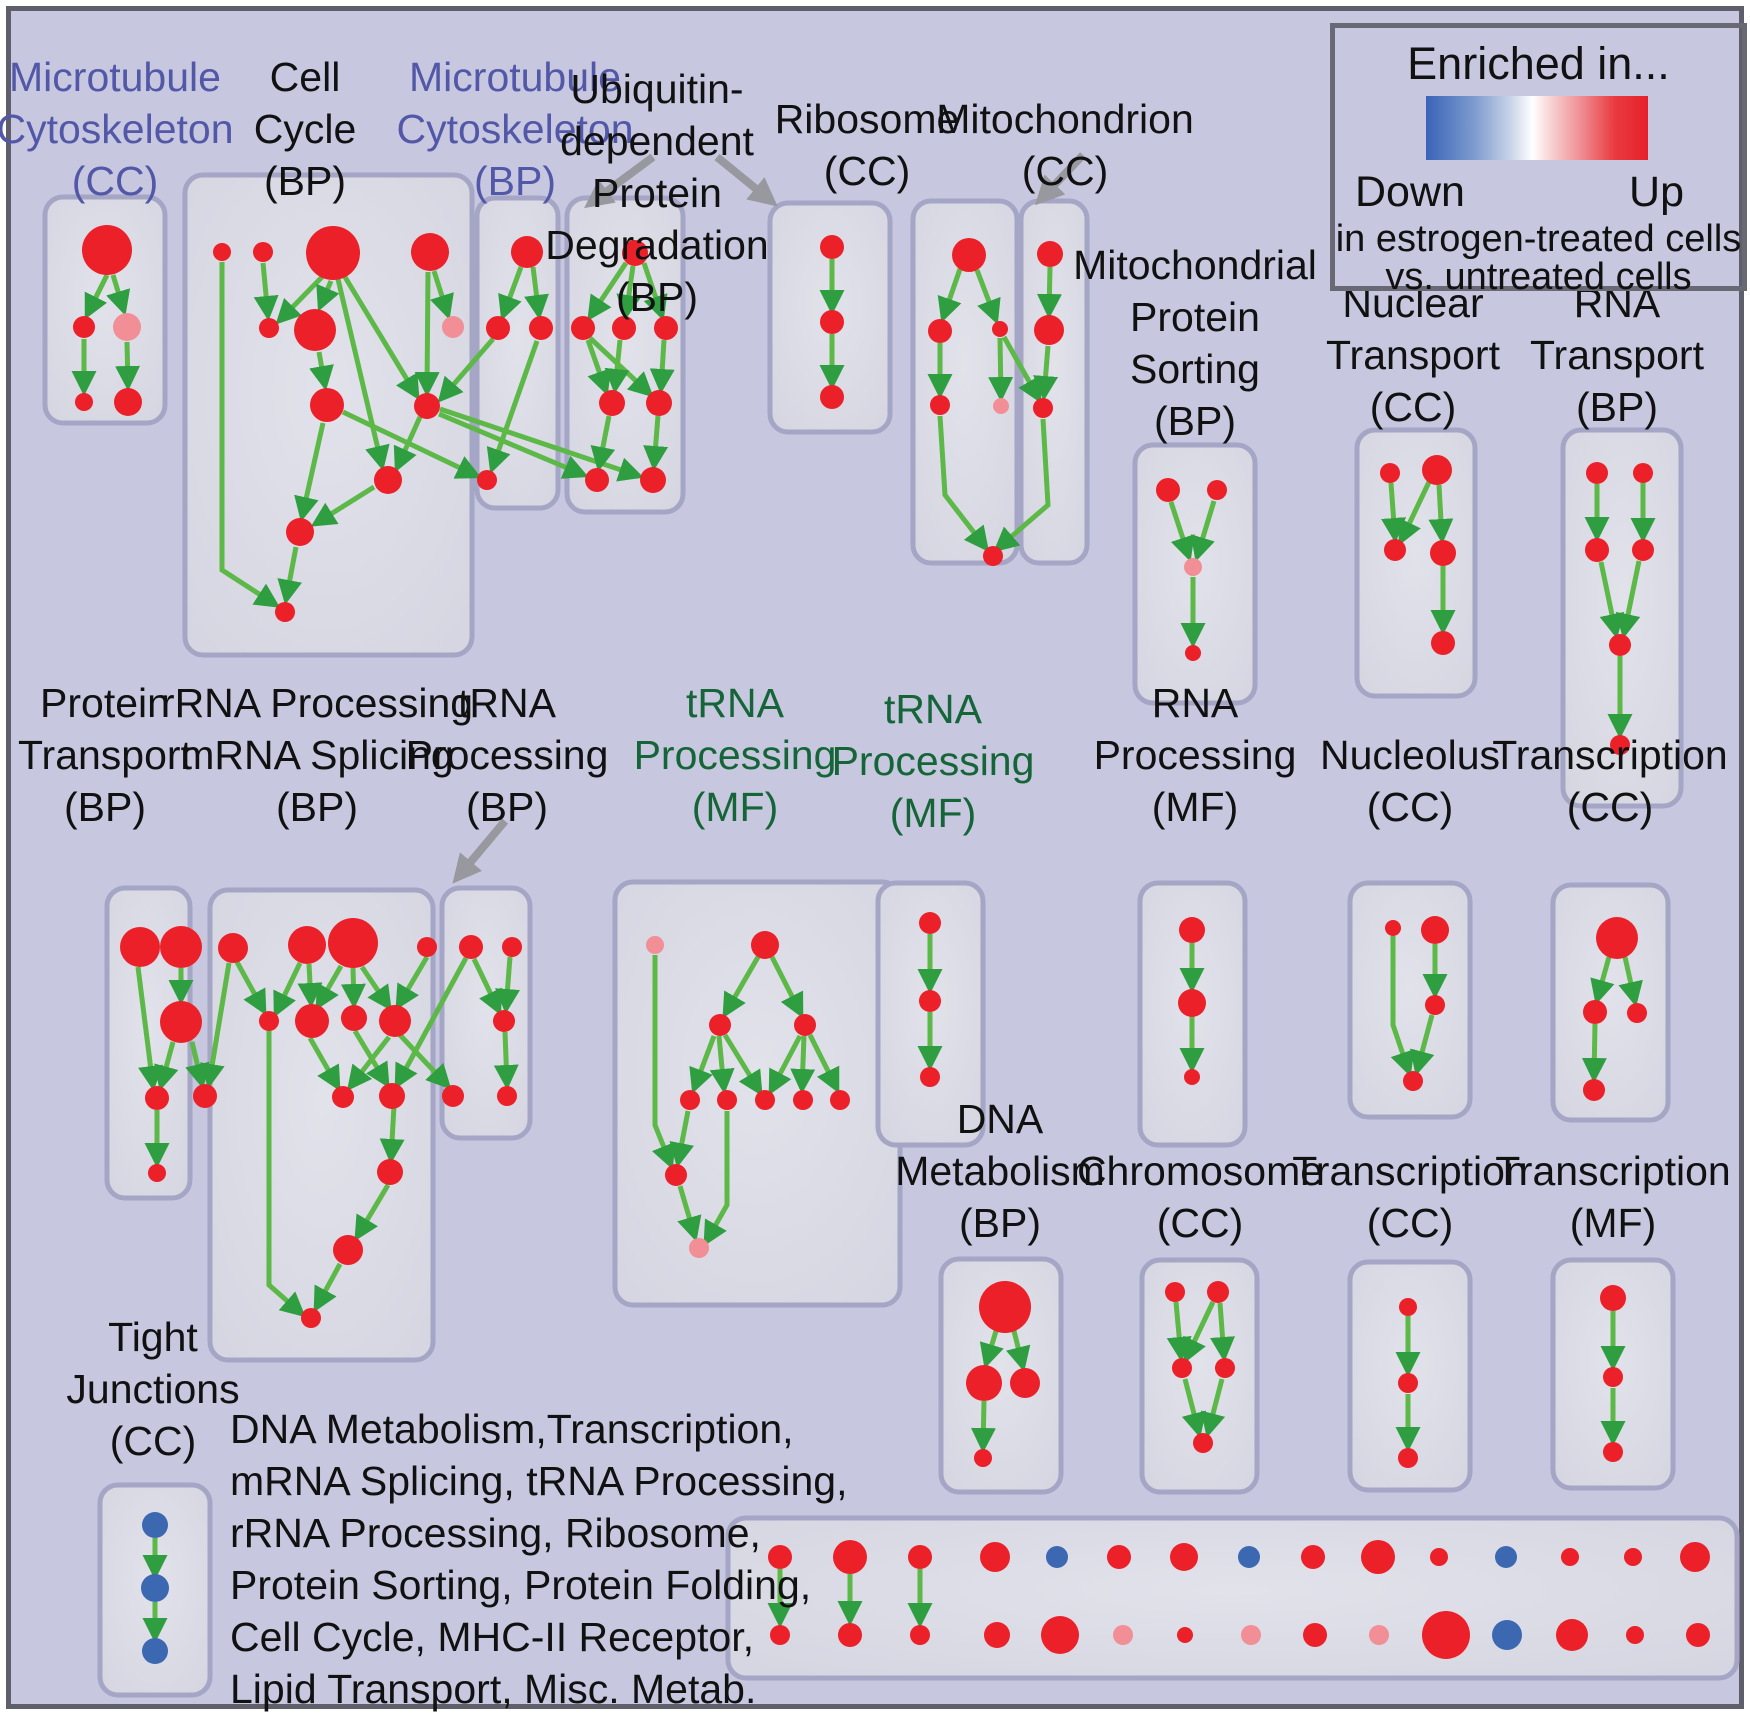  Describe the element at coordinates (1410, 192) in the screenshot. I see `legend-down-label: Down` at that location.